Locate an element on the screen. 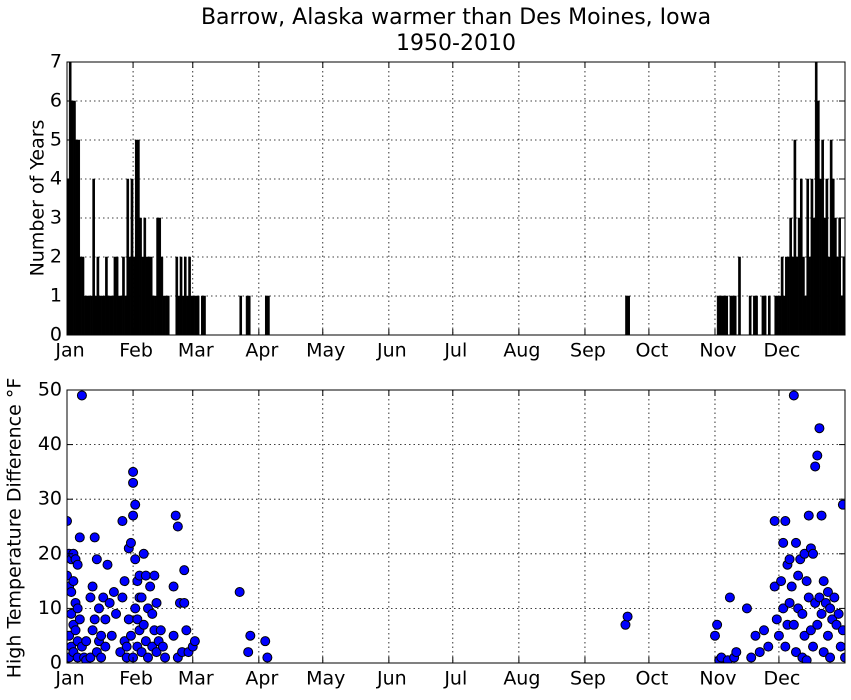 Image resolution: width=851 pixels, height=700 pixels. x-tick-label: Mar is located at coordinates (196, 679).